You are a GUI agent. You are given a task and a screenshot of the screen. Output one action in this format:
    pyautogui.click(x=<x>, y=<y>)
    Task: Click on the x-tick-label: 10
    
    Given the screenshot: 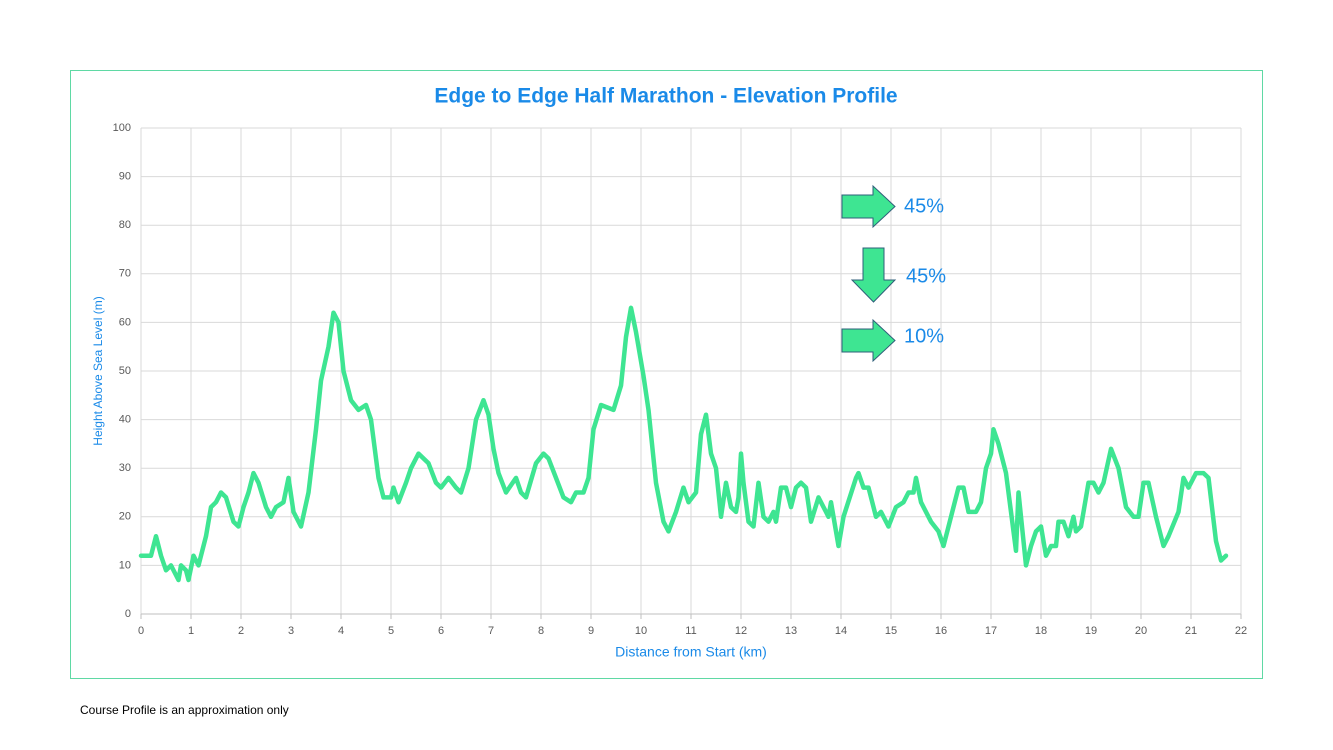 What is the action you would take?
    pyautogui.click(x=641, y=631)
    